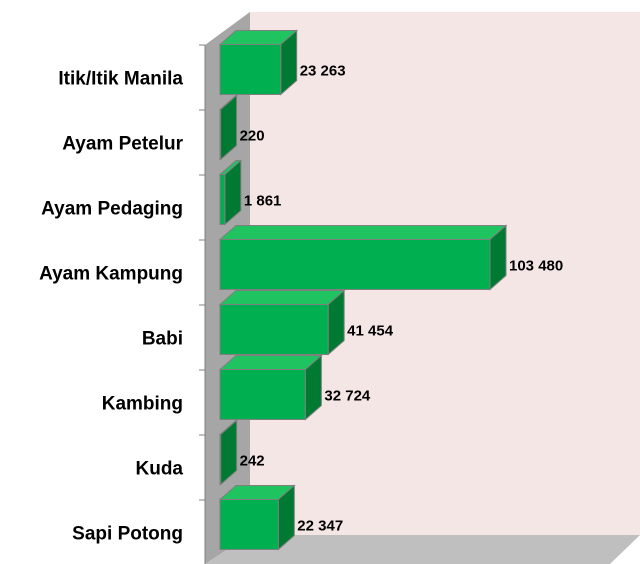 Image resolution: width=640 pixels, height=564 pixels. What do you see at coordinates (111, 274) in the screenshot?
I see `category-label: Ayam Kampung` at bounding box center [111, 274].